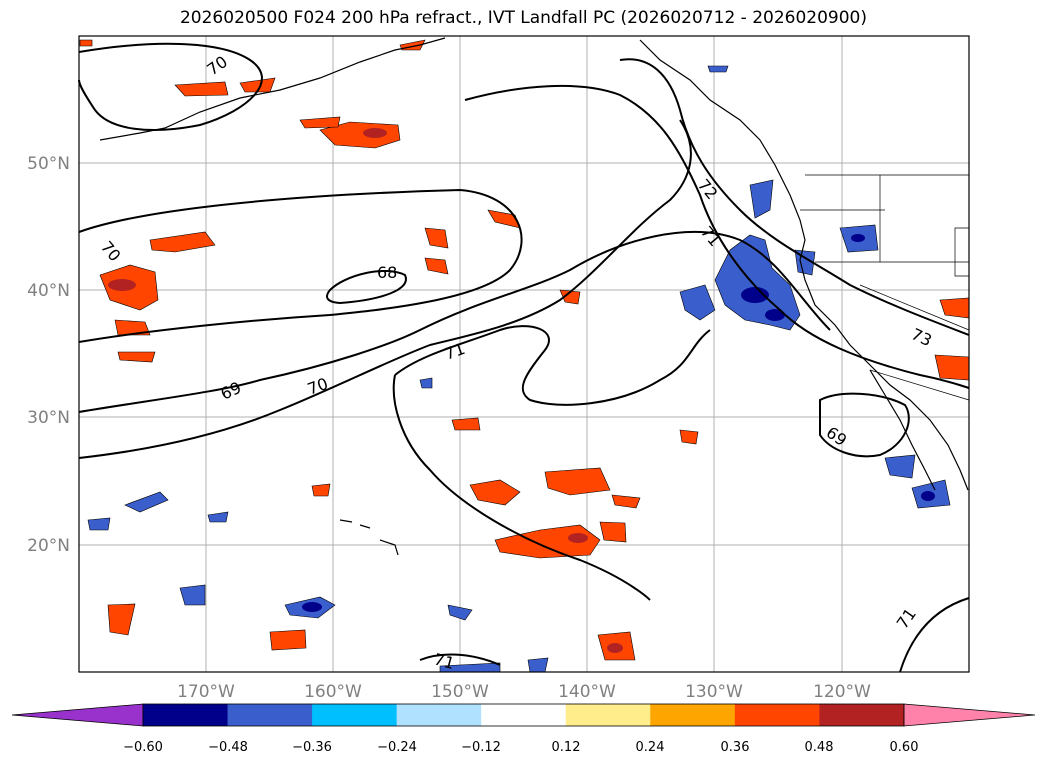  Describe the element at coordinates (904, 747) in the screenshot. I see `cbar-label: 0.60` at that location.